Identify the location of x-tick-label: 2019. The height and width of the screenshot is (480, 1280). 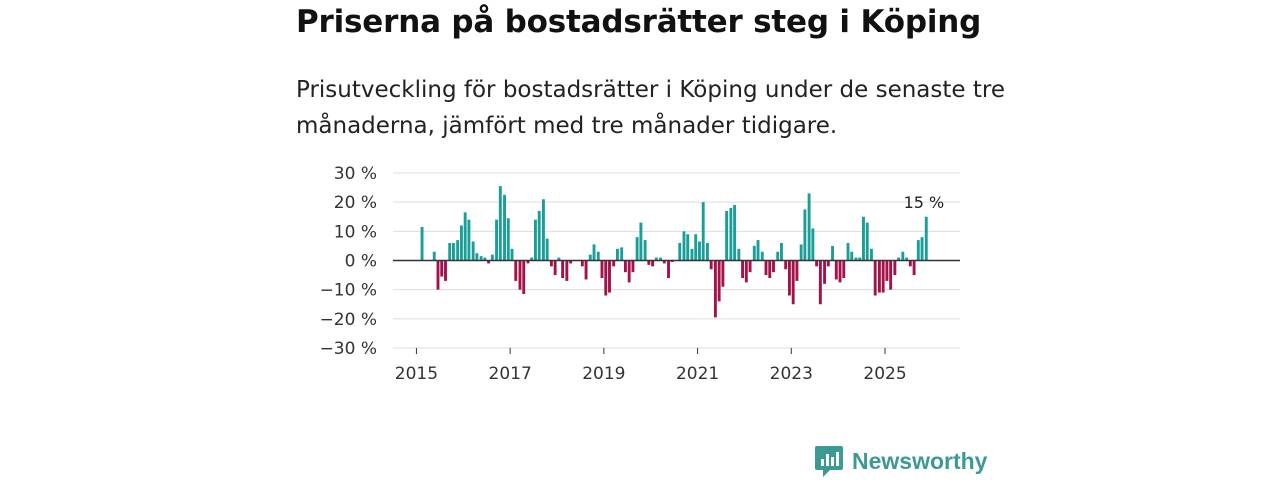
(603, 374).